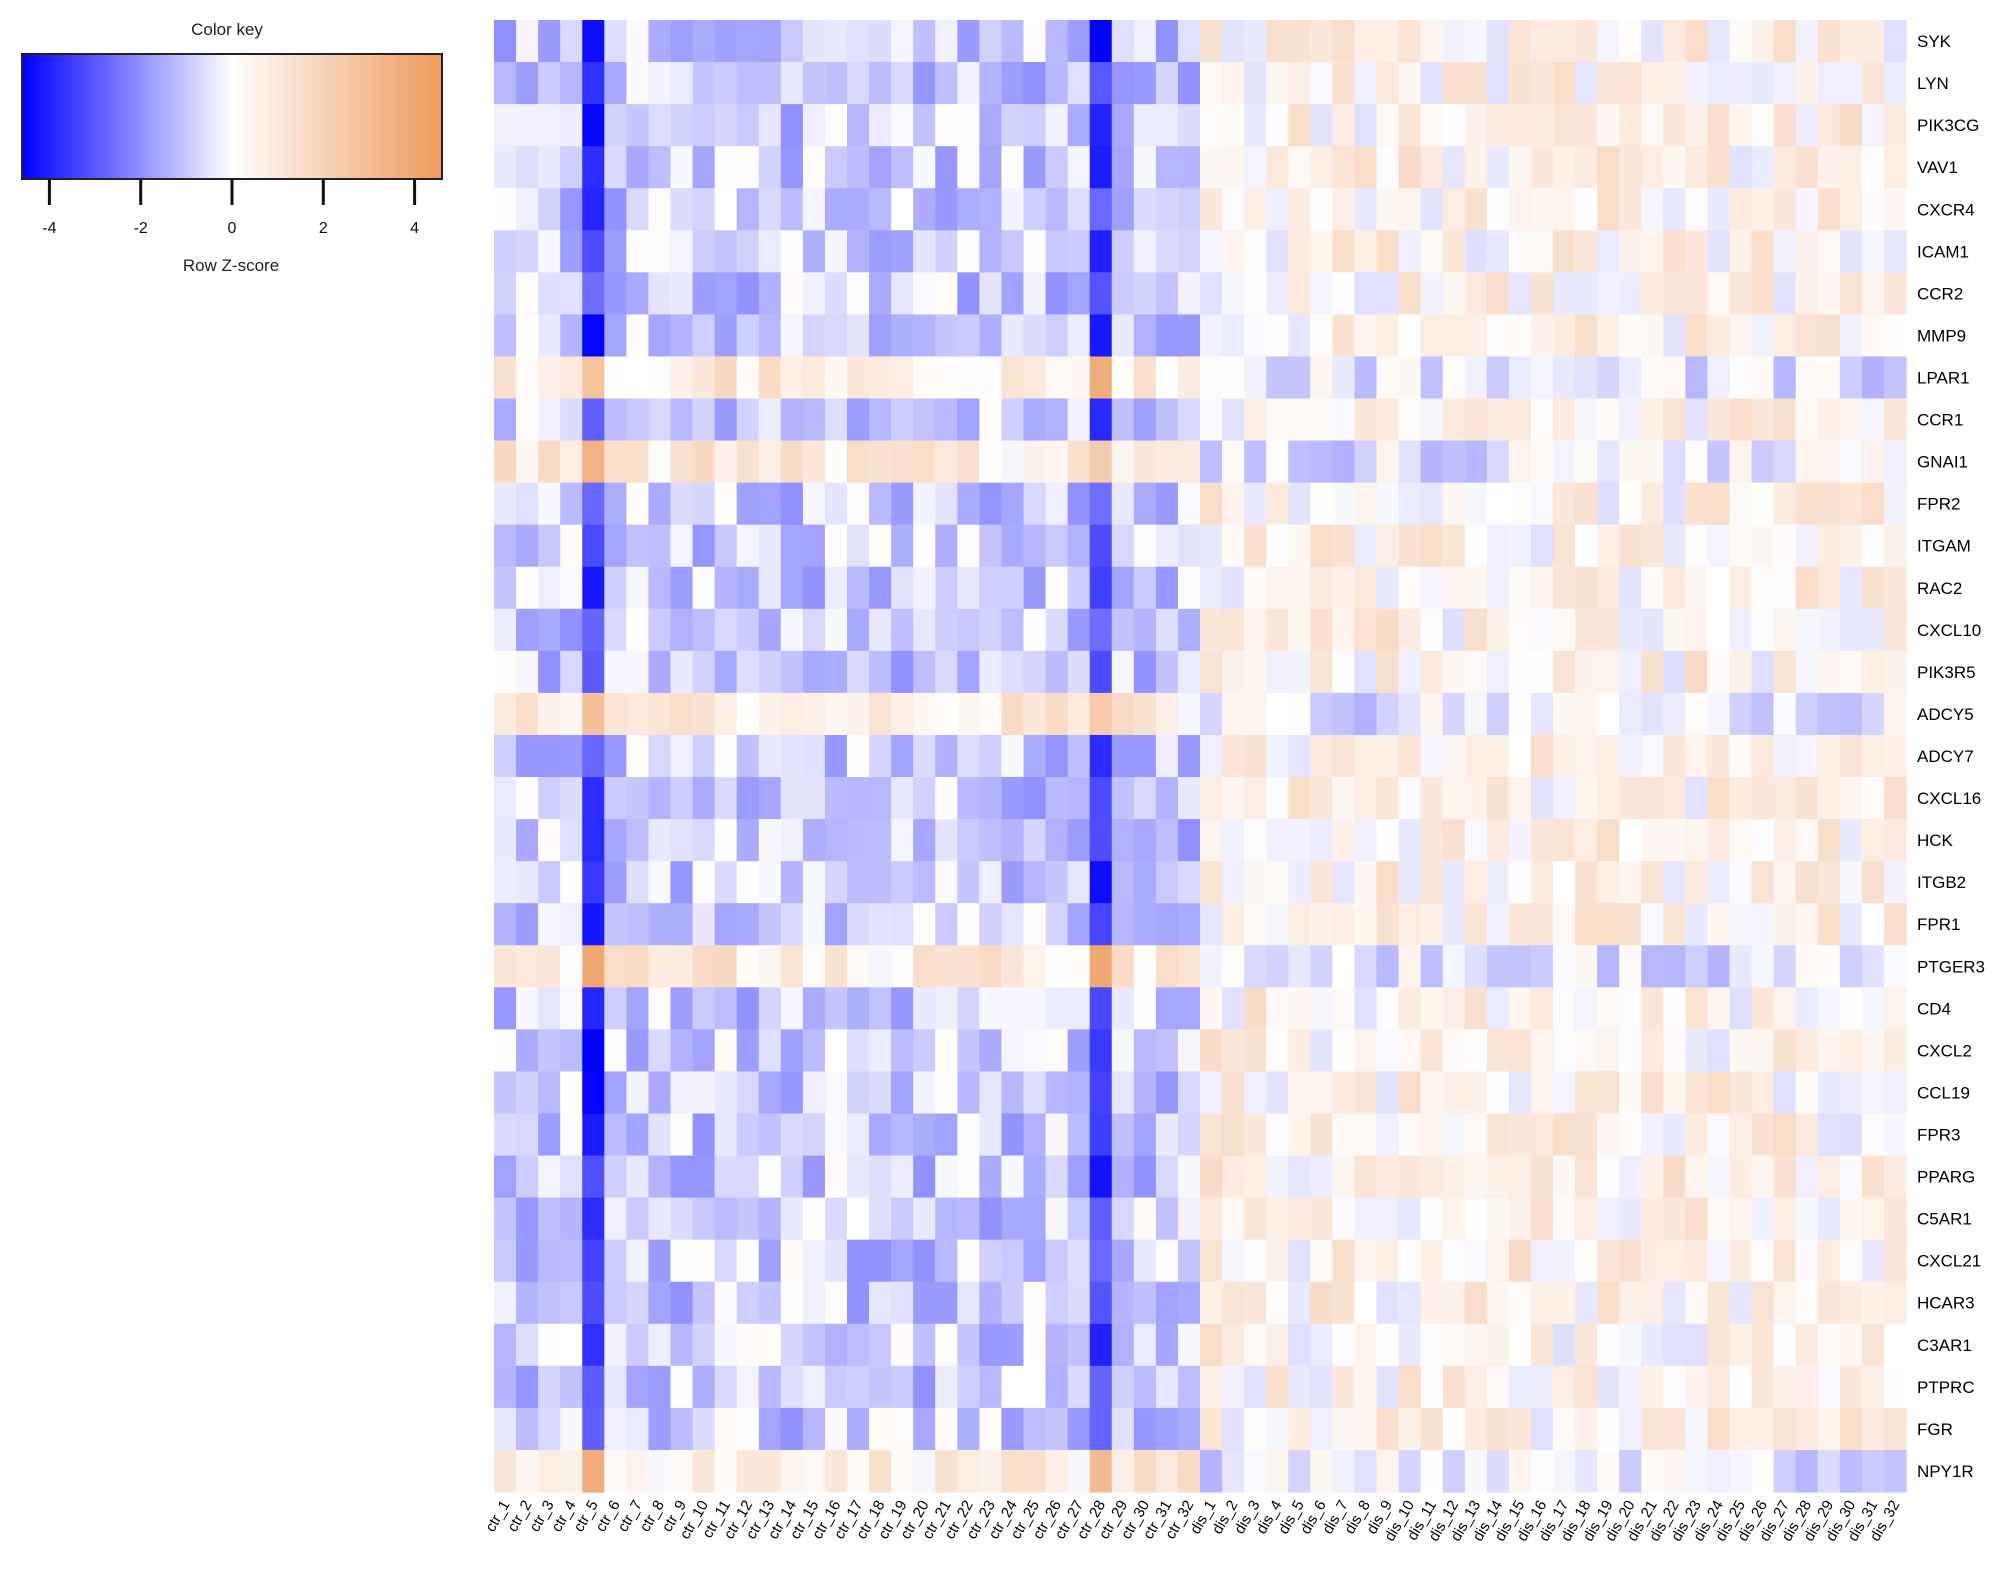  Describe the element at coordinates (1944, 1050) in the screenshot. I see `row-label: CXCL2` at that location.